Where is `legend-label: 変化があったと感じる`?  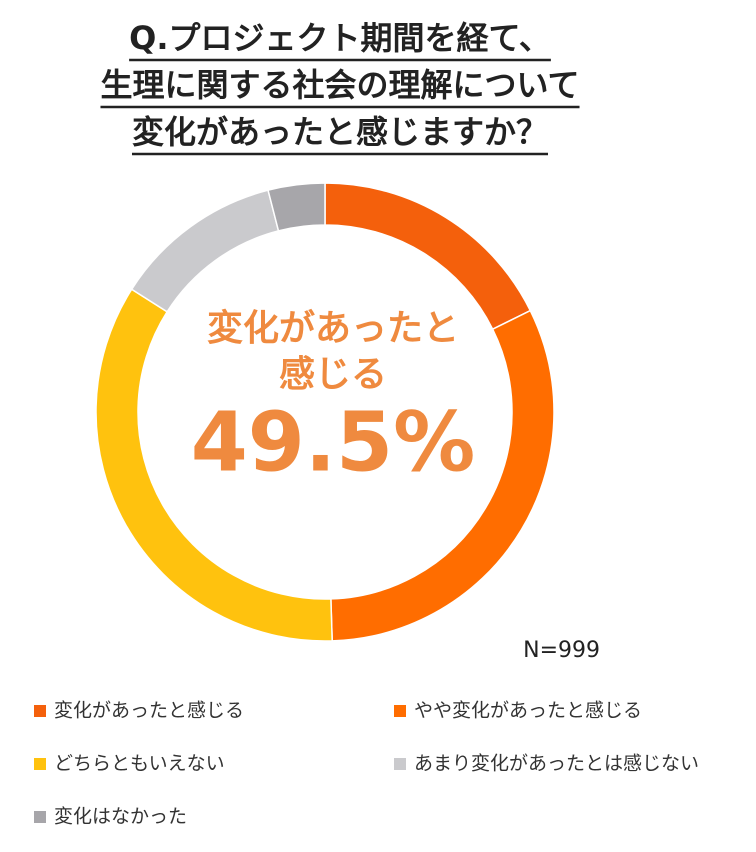 legend-label: 変化があったと感じる is located at coordinates (149, 711).